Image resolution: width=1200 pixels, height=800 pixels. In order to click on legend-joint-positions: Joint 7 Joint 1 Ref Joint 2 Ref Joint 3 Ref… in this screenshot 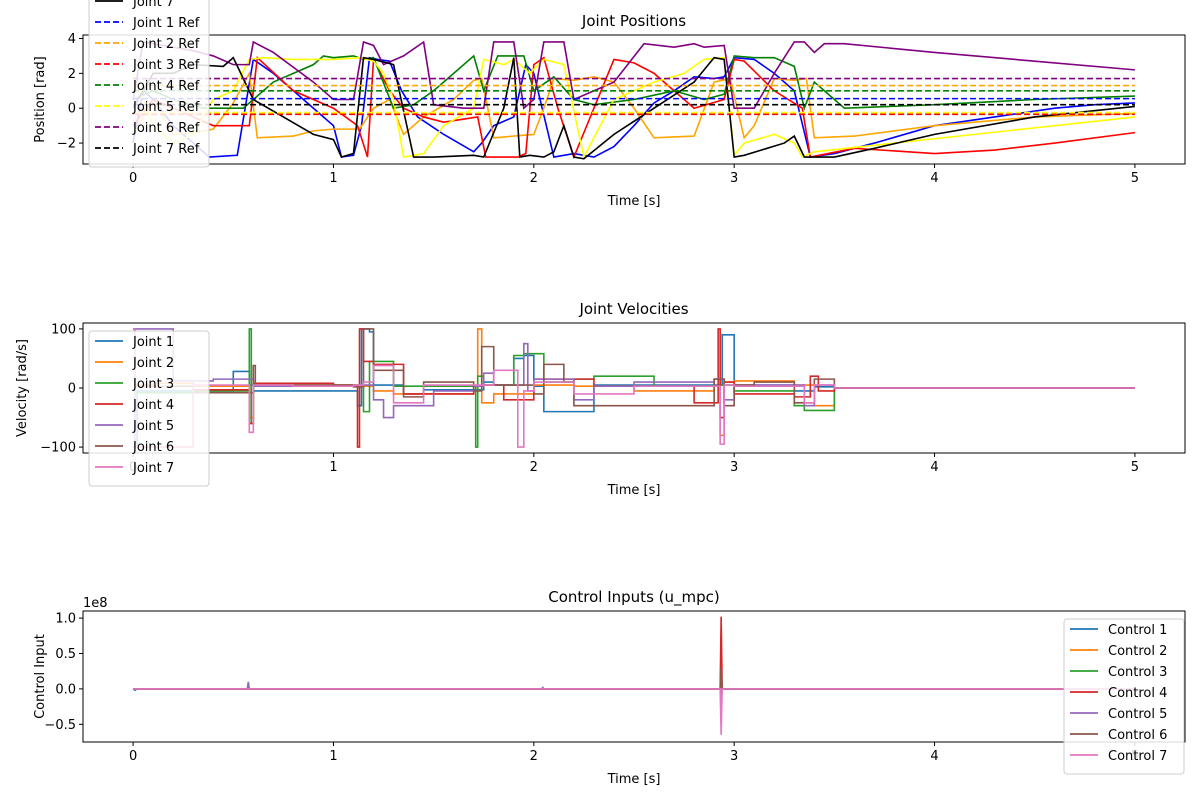, I will do `click(149, 84)`.